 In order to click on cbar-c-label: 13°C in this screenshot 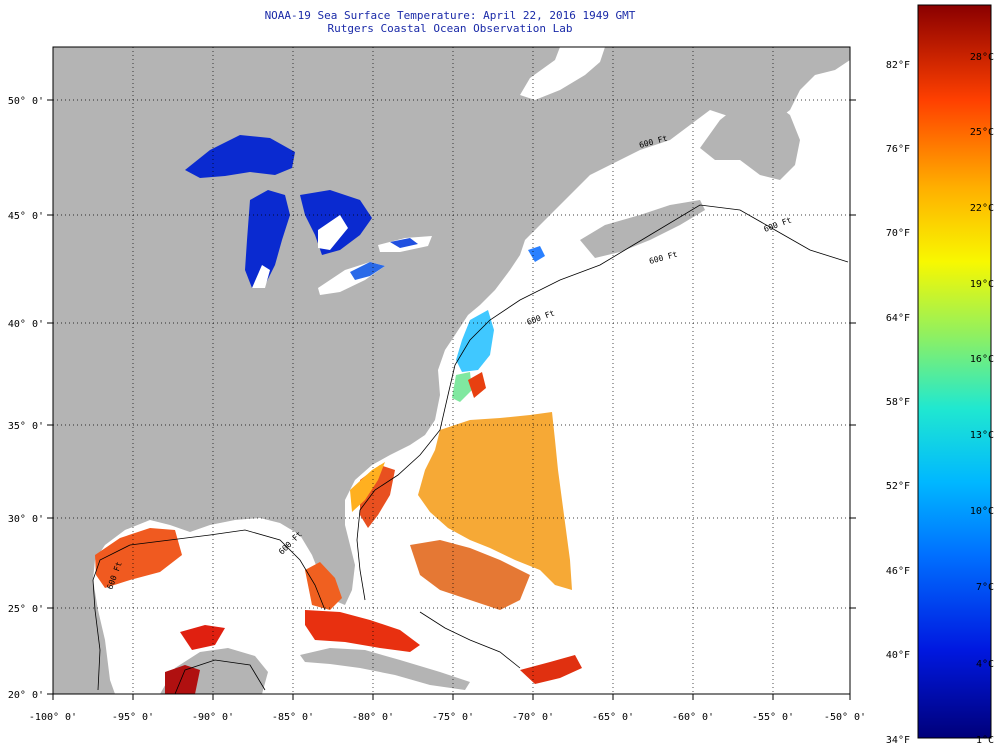, I will do `click(982, 435)`.